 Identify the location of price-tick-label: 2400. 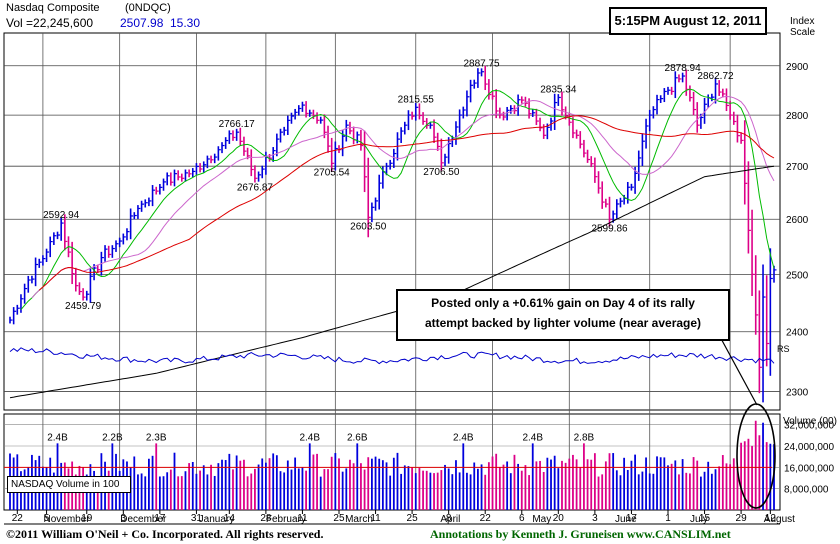
(797, 333).